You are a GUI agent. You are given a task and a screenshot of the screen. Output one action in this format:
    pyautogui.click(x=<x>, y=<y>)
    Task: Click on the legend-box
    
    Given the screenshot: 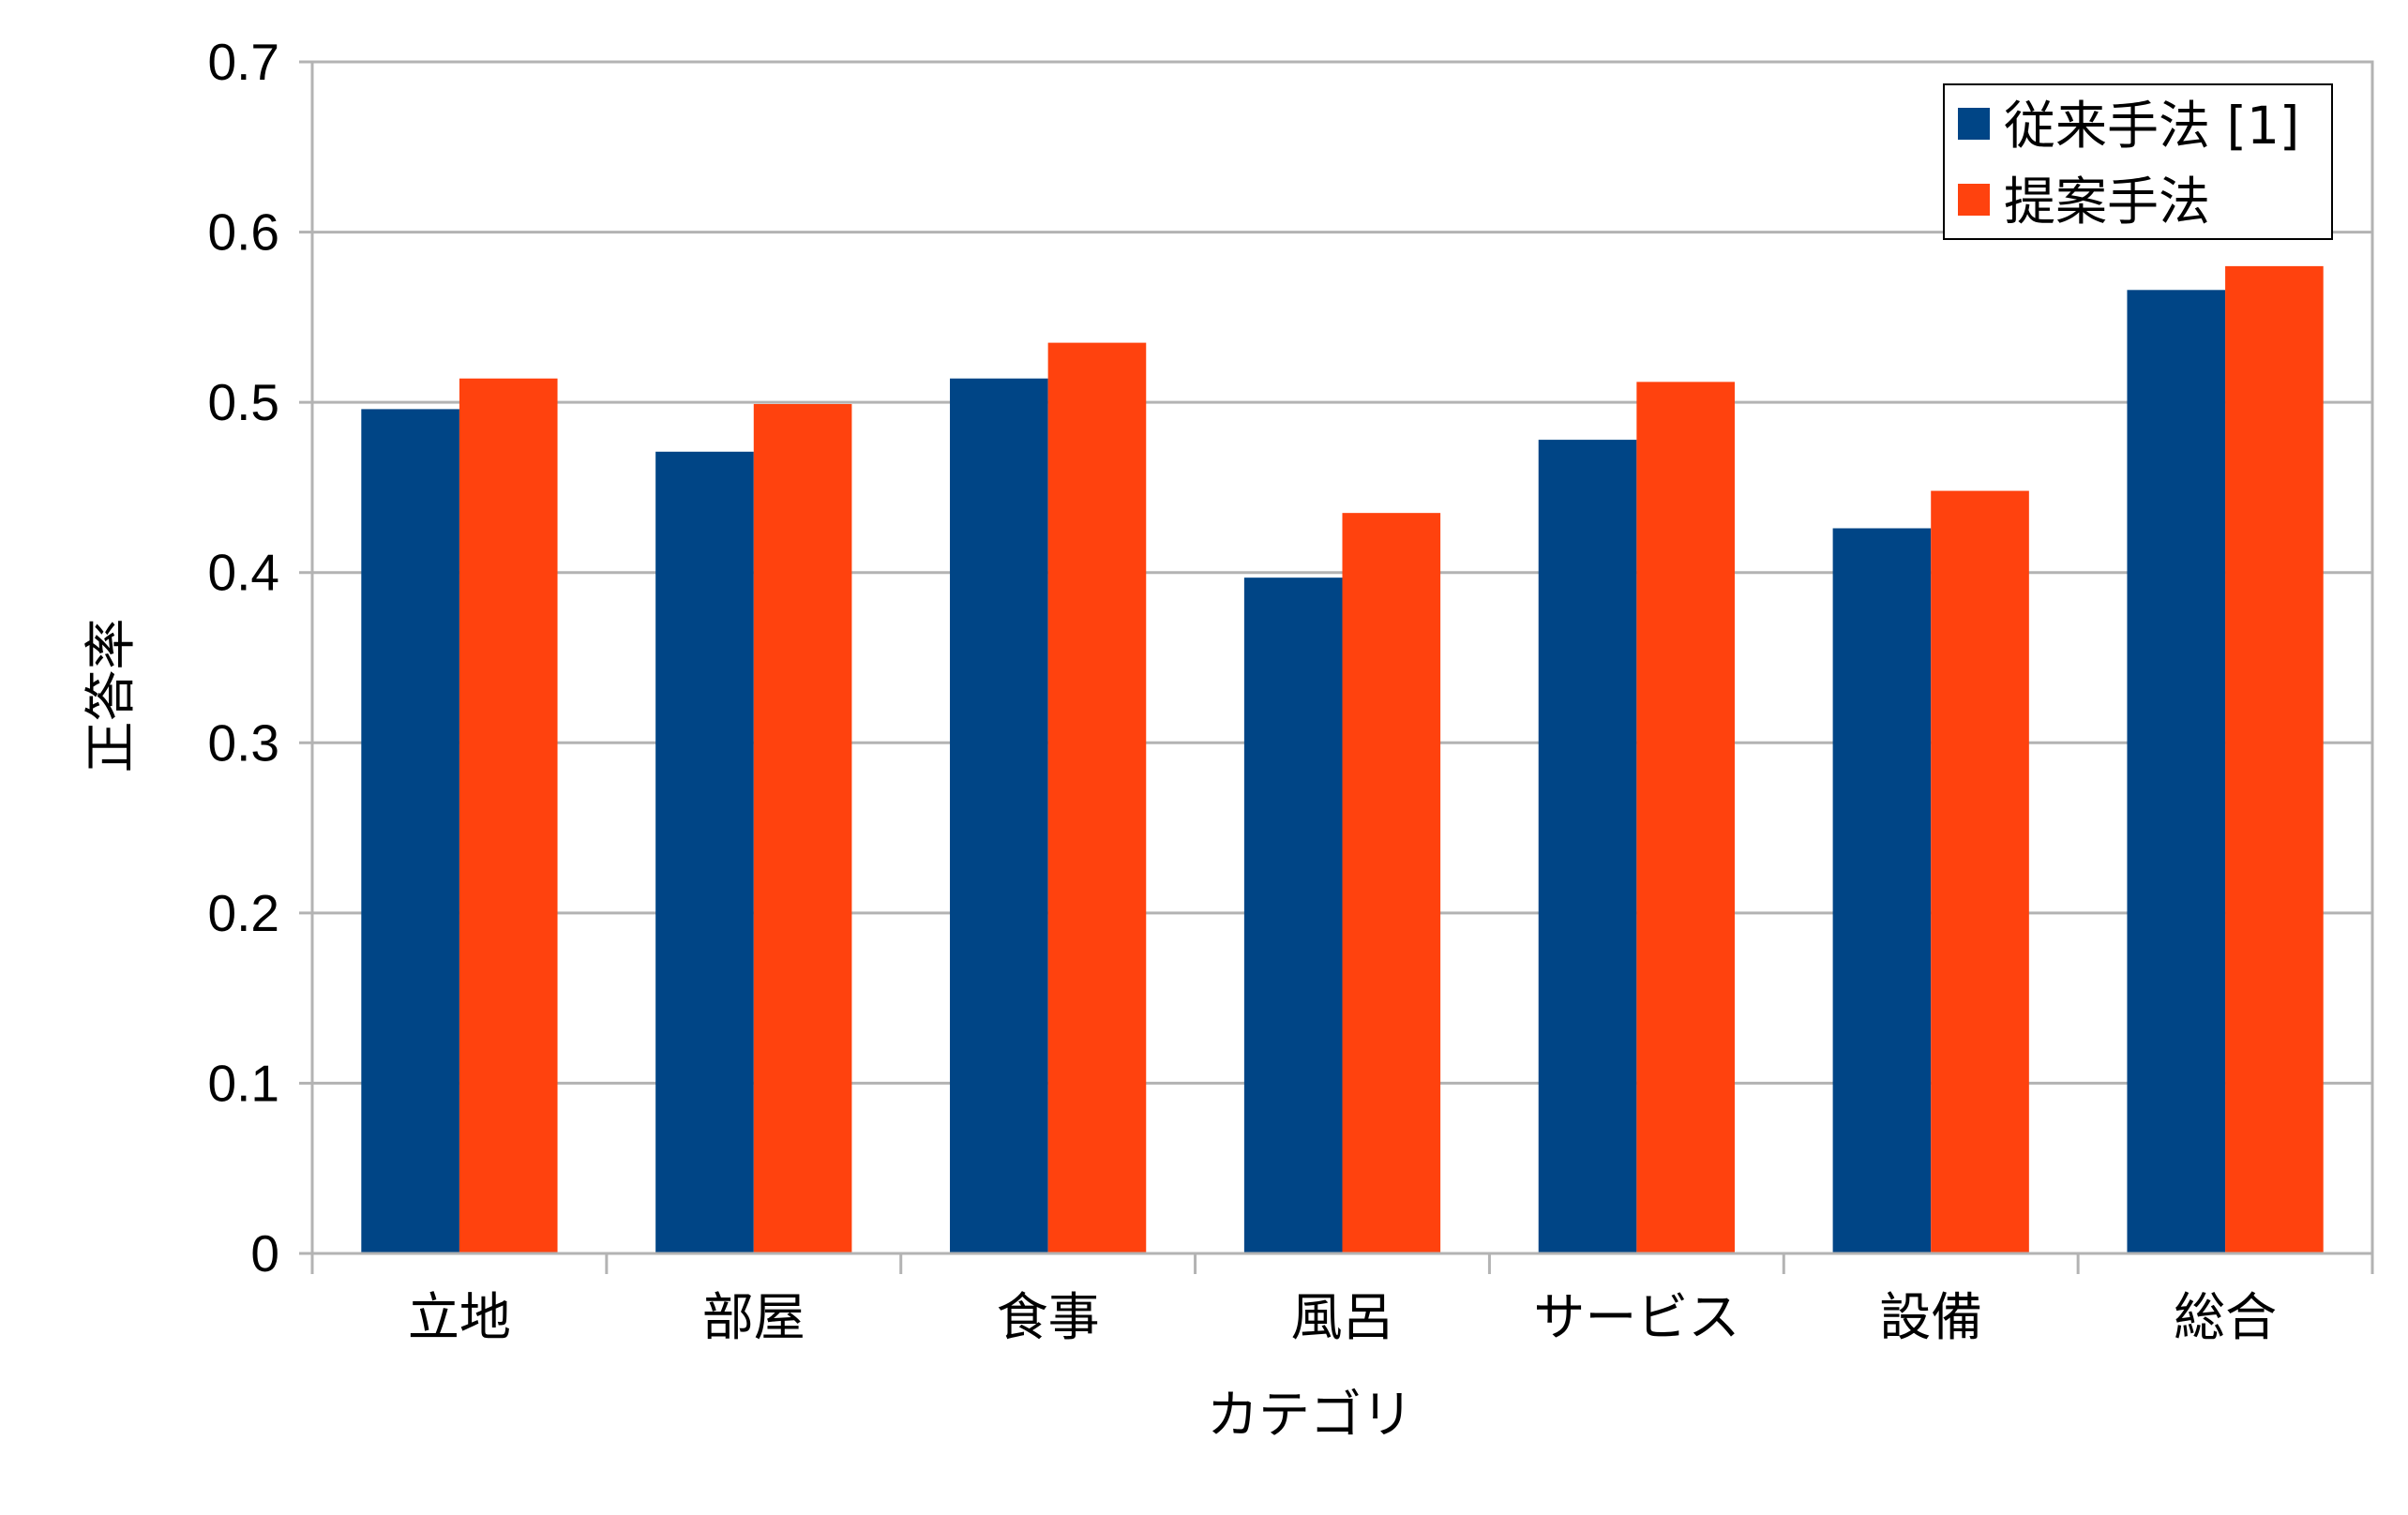 What is the action you would take?
    pyautogui.click(x=2138, y=161)
    